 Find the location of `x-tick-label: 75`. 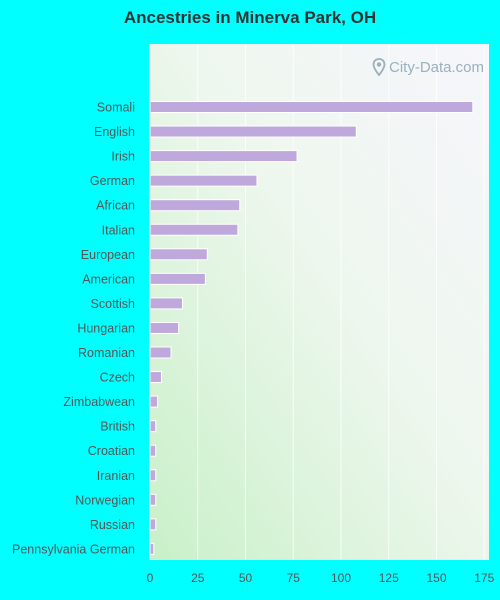

x-tick-label: 75 is located at coordinates (294, 578).